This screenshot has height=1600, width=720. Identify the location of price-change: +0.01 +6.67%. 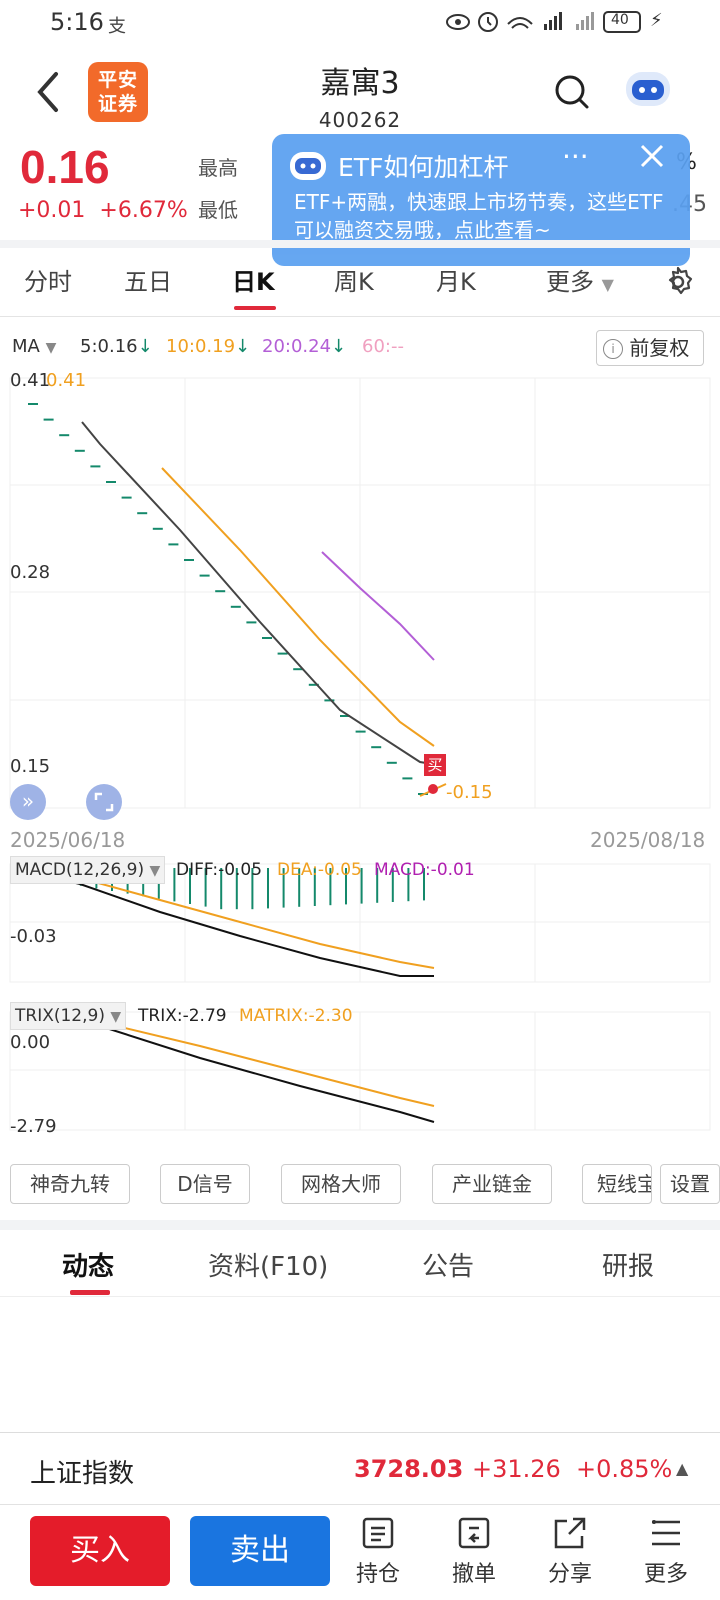
(103, 210).